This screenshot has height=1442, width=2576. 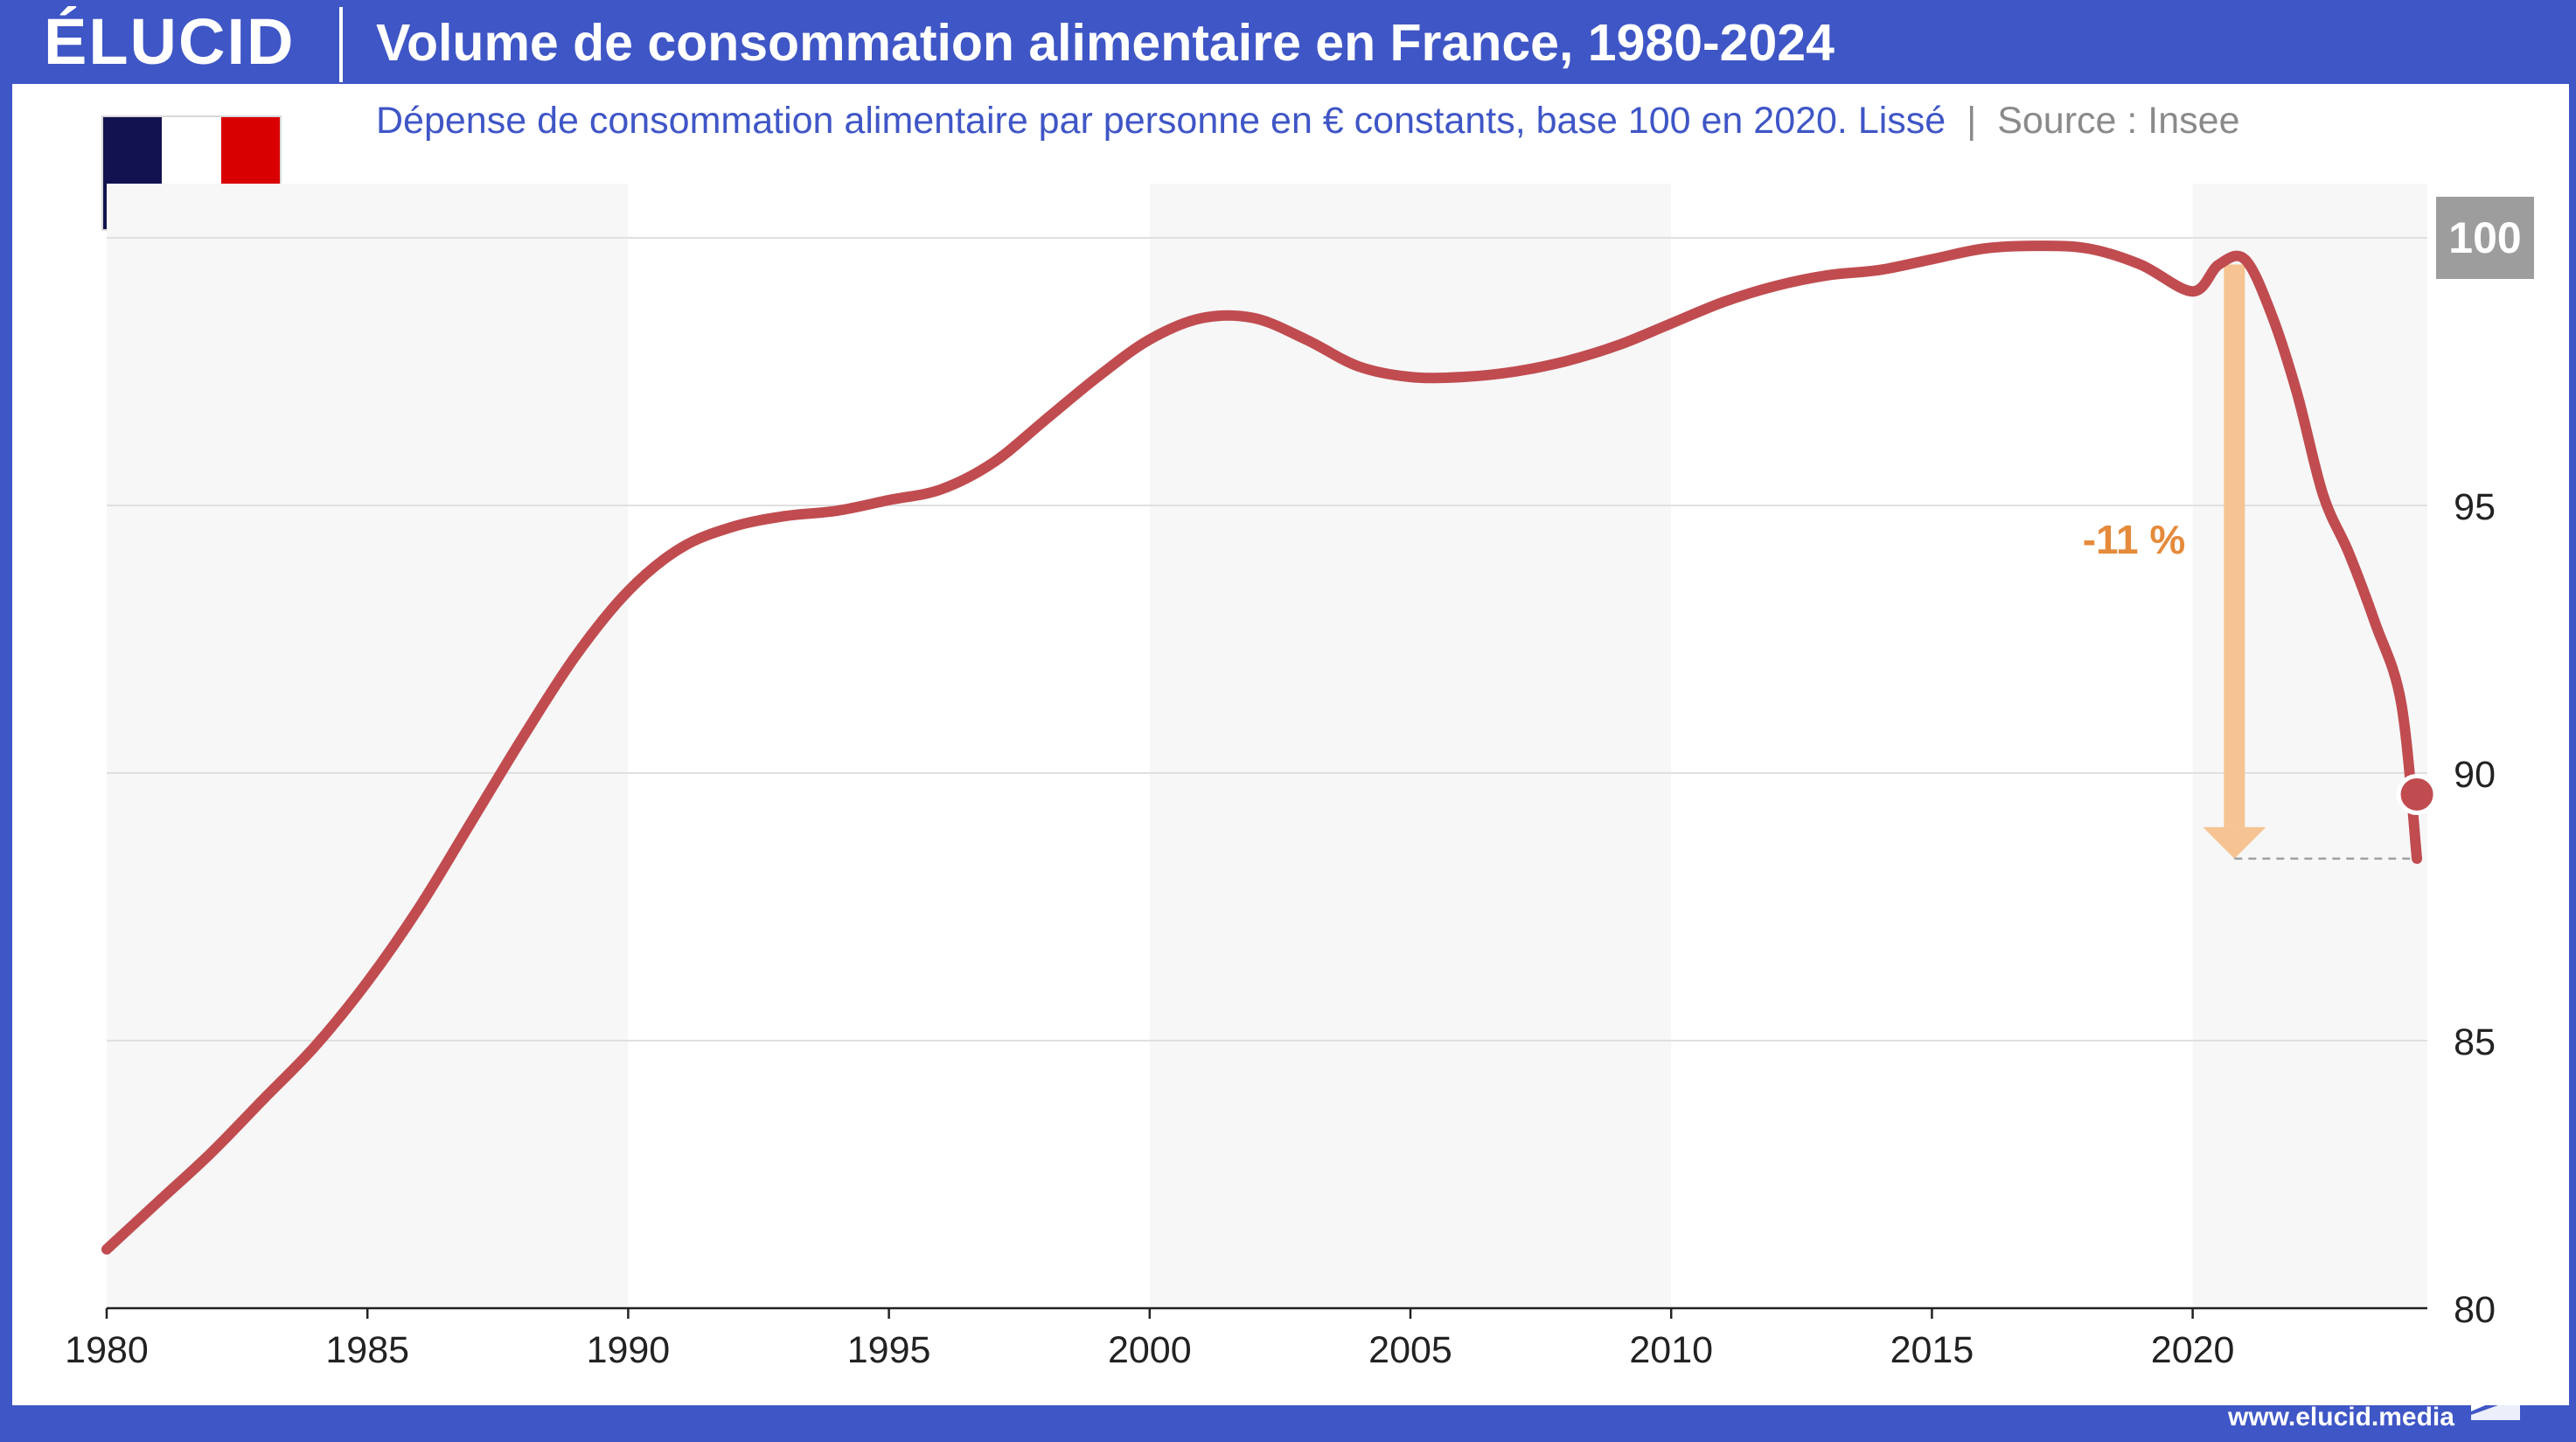 What do you see at coordinates (2234, 545) in the screenshot?
I see `decline-arrow-shaft` at bounding box center [2234, 545].